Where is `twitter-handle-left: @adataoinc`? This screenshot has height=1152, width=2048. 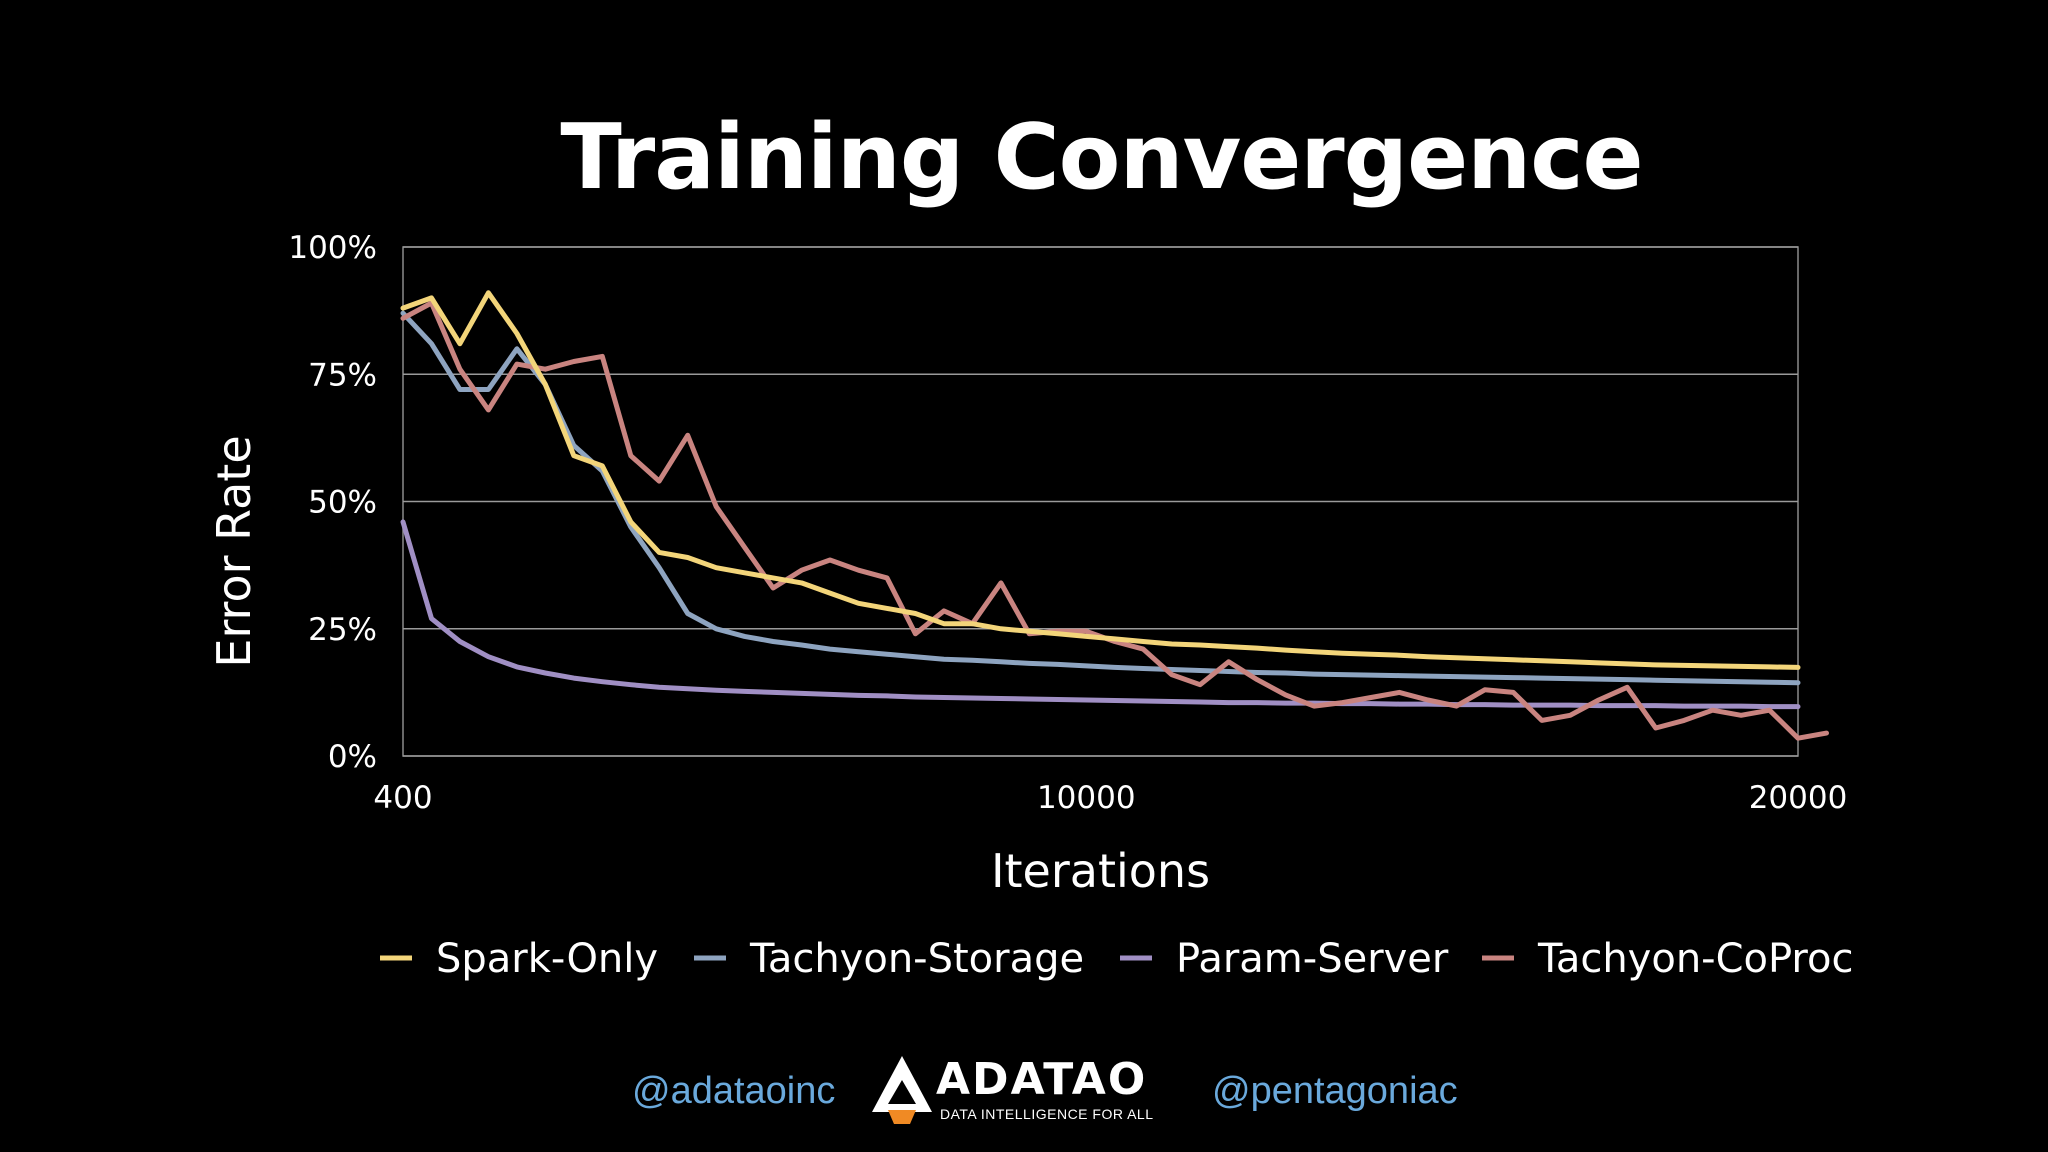 twitter-handle-left: @adataoinc is located at coordinates (734, 1091).